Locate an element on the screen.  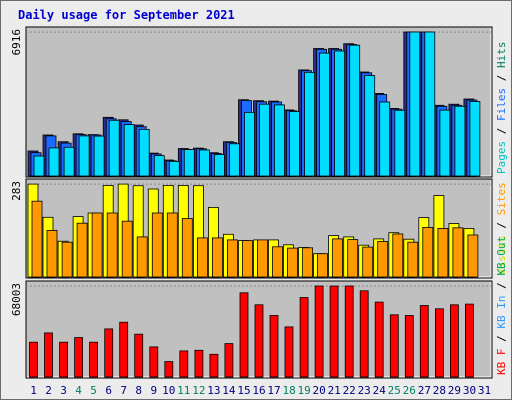
x-tick-day-10: 10 is located at coordinates (168, 390).